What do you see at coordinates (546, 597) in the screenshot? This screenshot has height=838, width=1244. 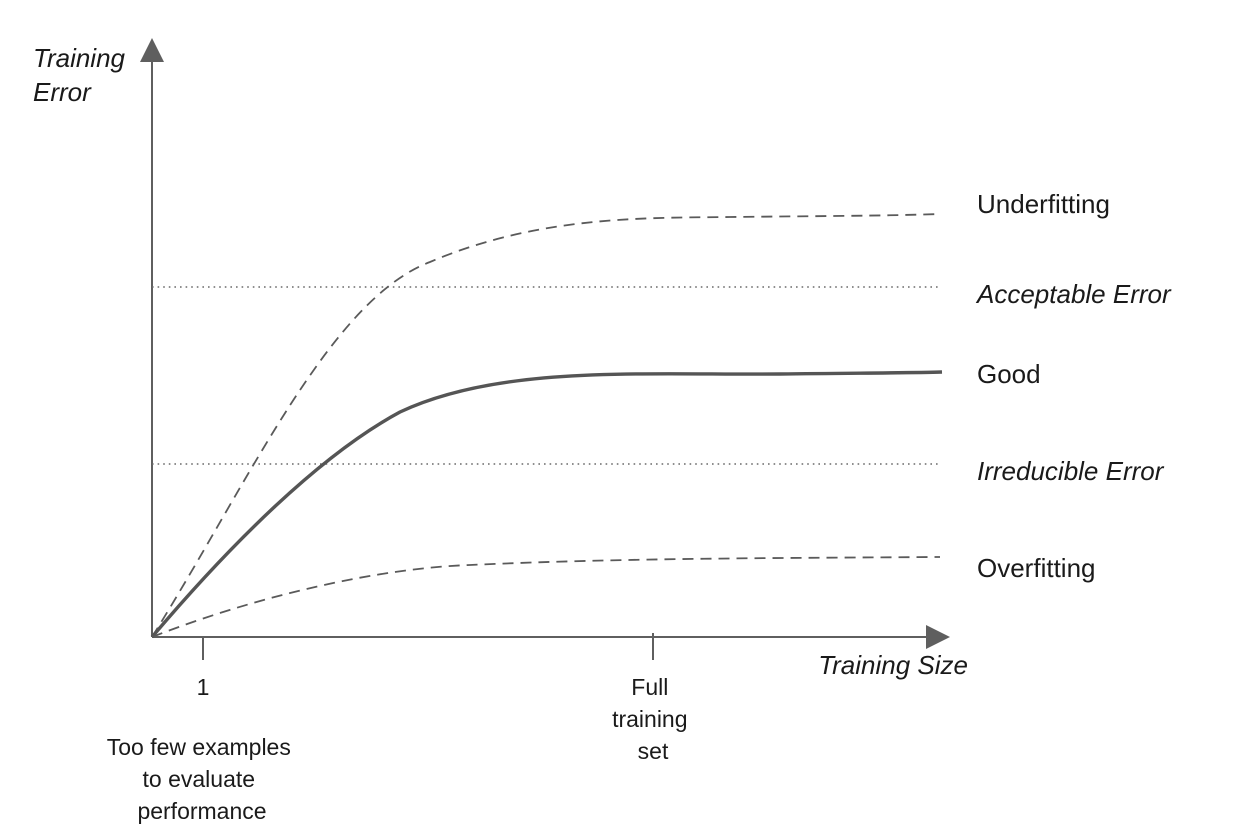 I see `overfitting-curve` at bounding box center [546, 597].